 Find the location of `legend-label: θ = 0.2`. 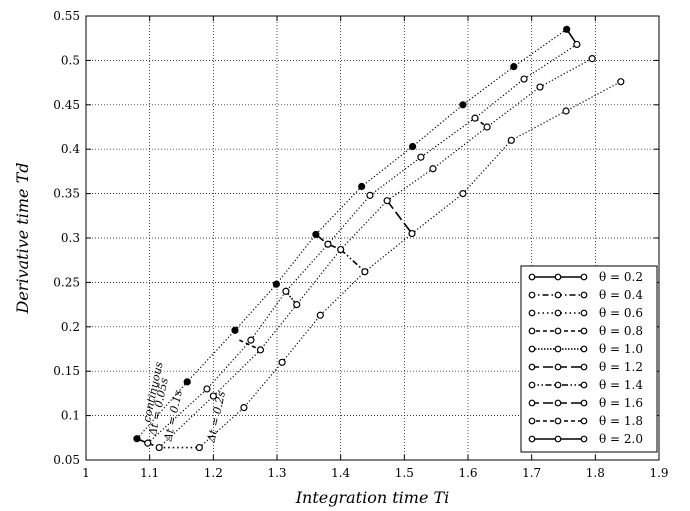

legend-label: θ = 0.2 is located at coordinates (621, 277).